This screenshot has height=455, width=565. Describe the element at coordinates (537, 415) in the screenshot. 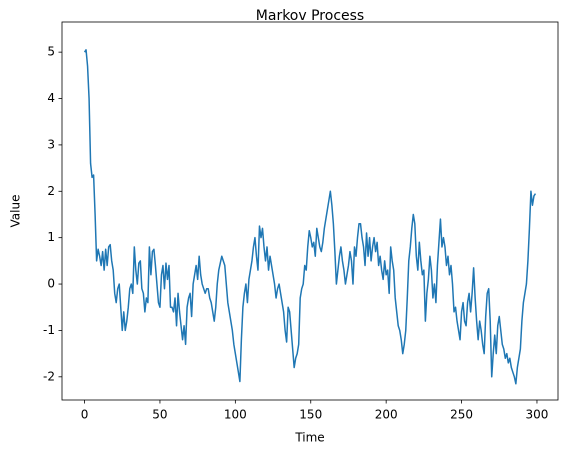

I see `x-tick-label: 300` at that location.